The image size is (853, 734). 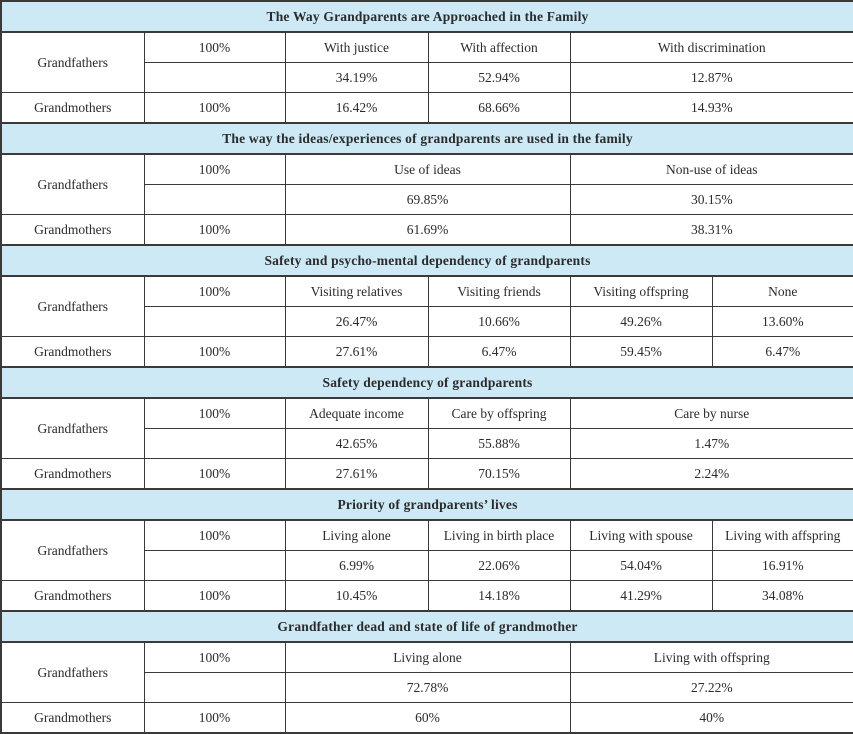 What do you see at coordinates (499, 77) in the screenshot?
I see `value-cell: 52.94%` at bounding box center [499, 77].